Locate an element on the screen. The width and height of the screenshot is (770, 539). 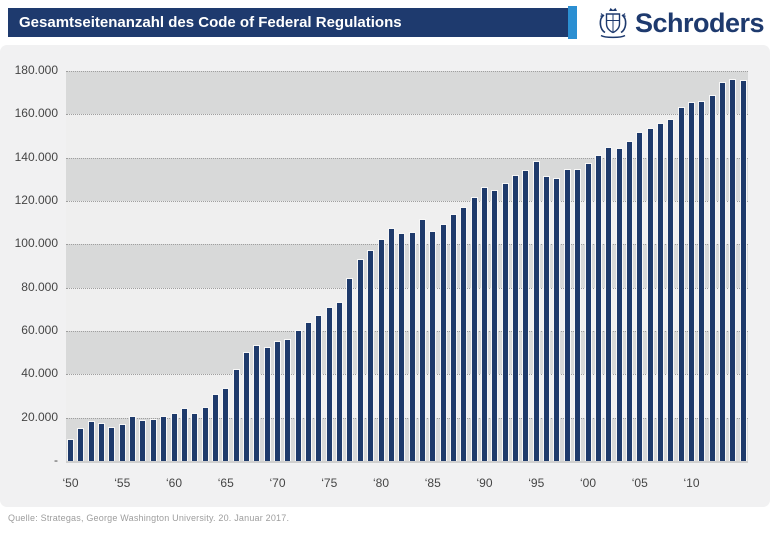
y-tick-label: 120.000 is located at coordinates (36, 200).